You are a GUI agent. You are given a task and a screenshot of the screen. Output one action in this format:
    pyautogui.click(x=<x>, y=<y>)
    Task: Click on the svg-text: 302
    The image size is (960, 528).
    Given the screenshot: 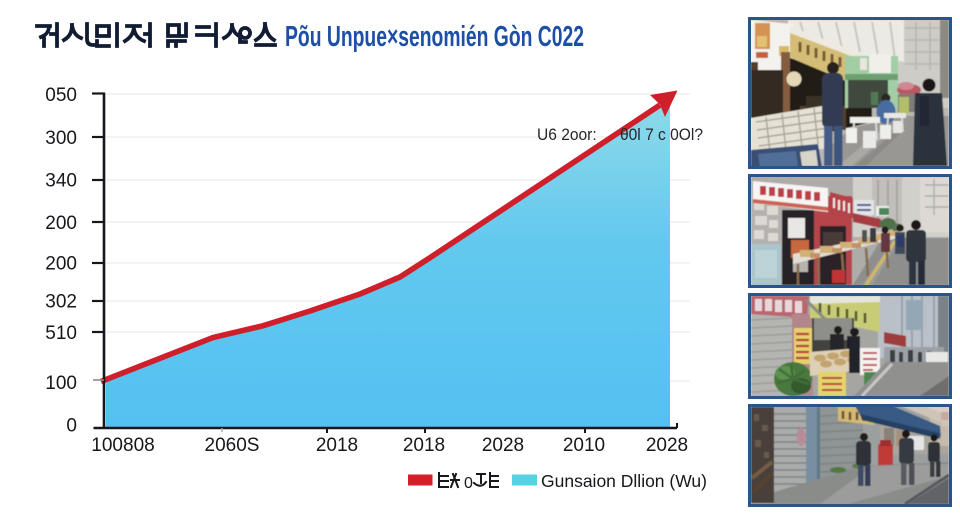 What is the action you would take?
    pyautogui.click(x=61, y=302)
    